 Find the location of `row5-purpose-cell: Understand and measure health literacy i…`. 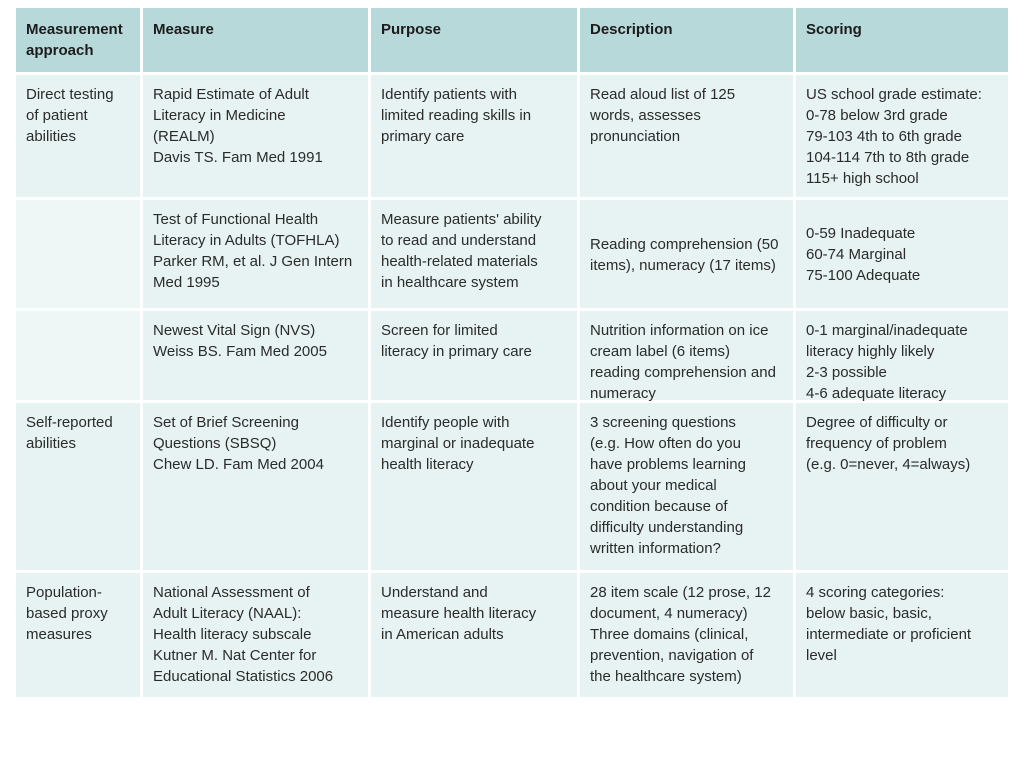

row5-purpose-cell: Understand and measure health literacy i… is located at coordinates (474, 635).